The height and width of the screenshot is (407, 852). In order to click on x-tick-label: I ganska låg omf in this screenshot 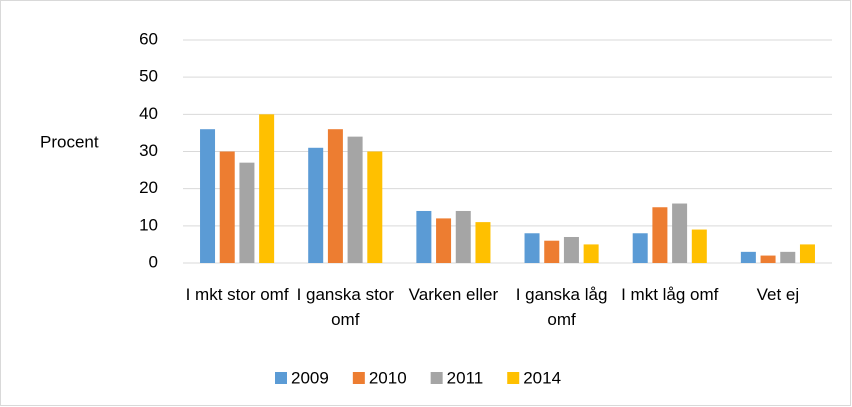, I will do `click(561, 307)`.